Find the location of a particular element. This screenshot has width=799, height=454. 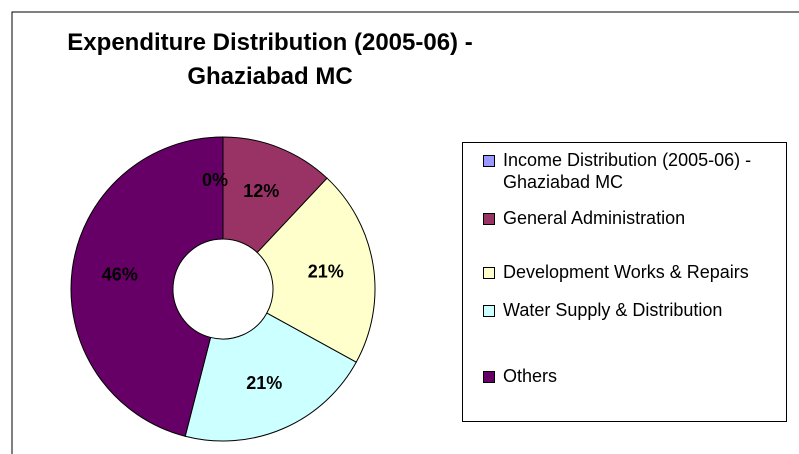

legend-label: General Administration is located at coordinates (594, 218).